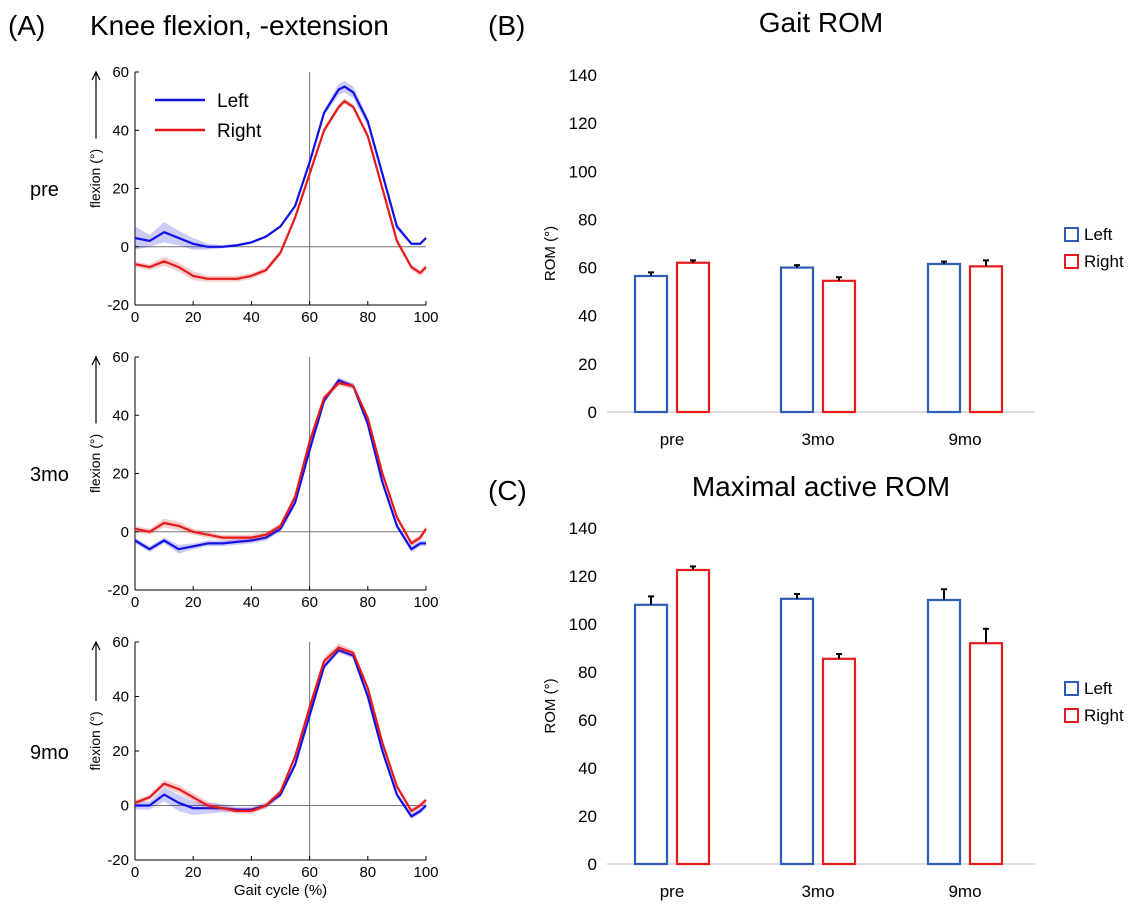 Image resolution: width=1142 pixels, height=909 pixels. I want to click on panel-b-letter: (B), so click(506, 25).